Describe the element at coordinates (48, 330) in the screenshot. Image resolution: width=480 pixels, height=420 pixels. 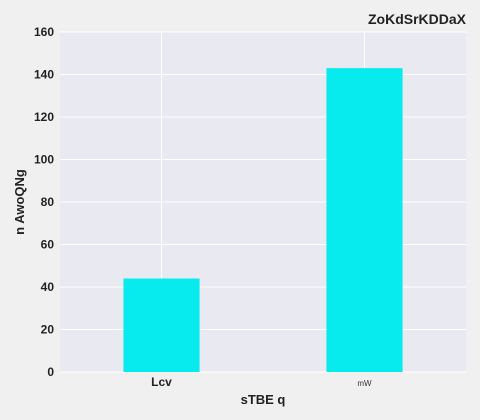
I see `y-tick-label: 20` at that location.